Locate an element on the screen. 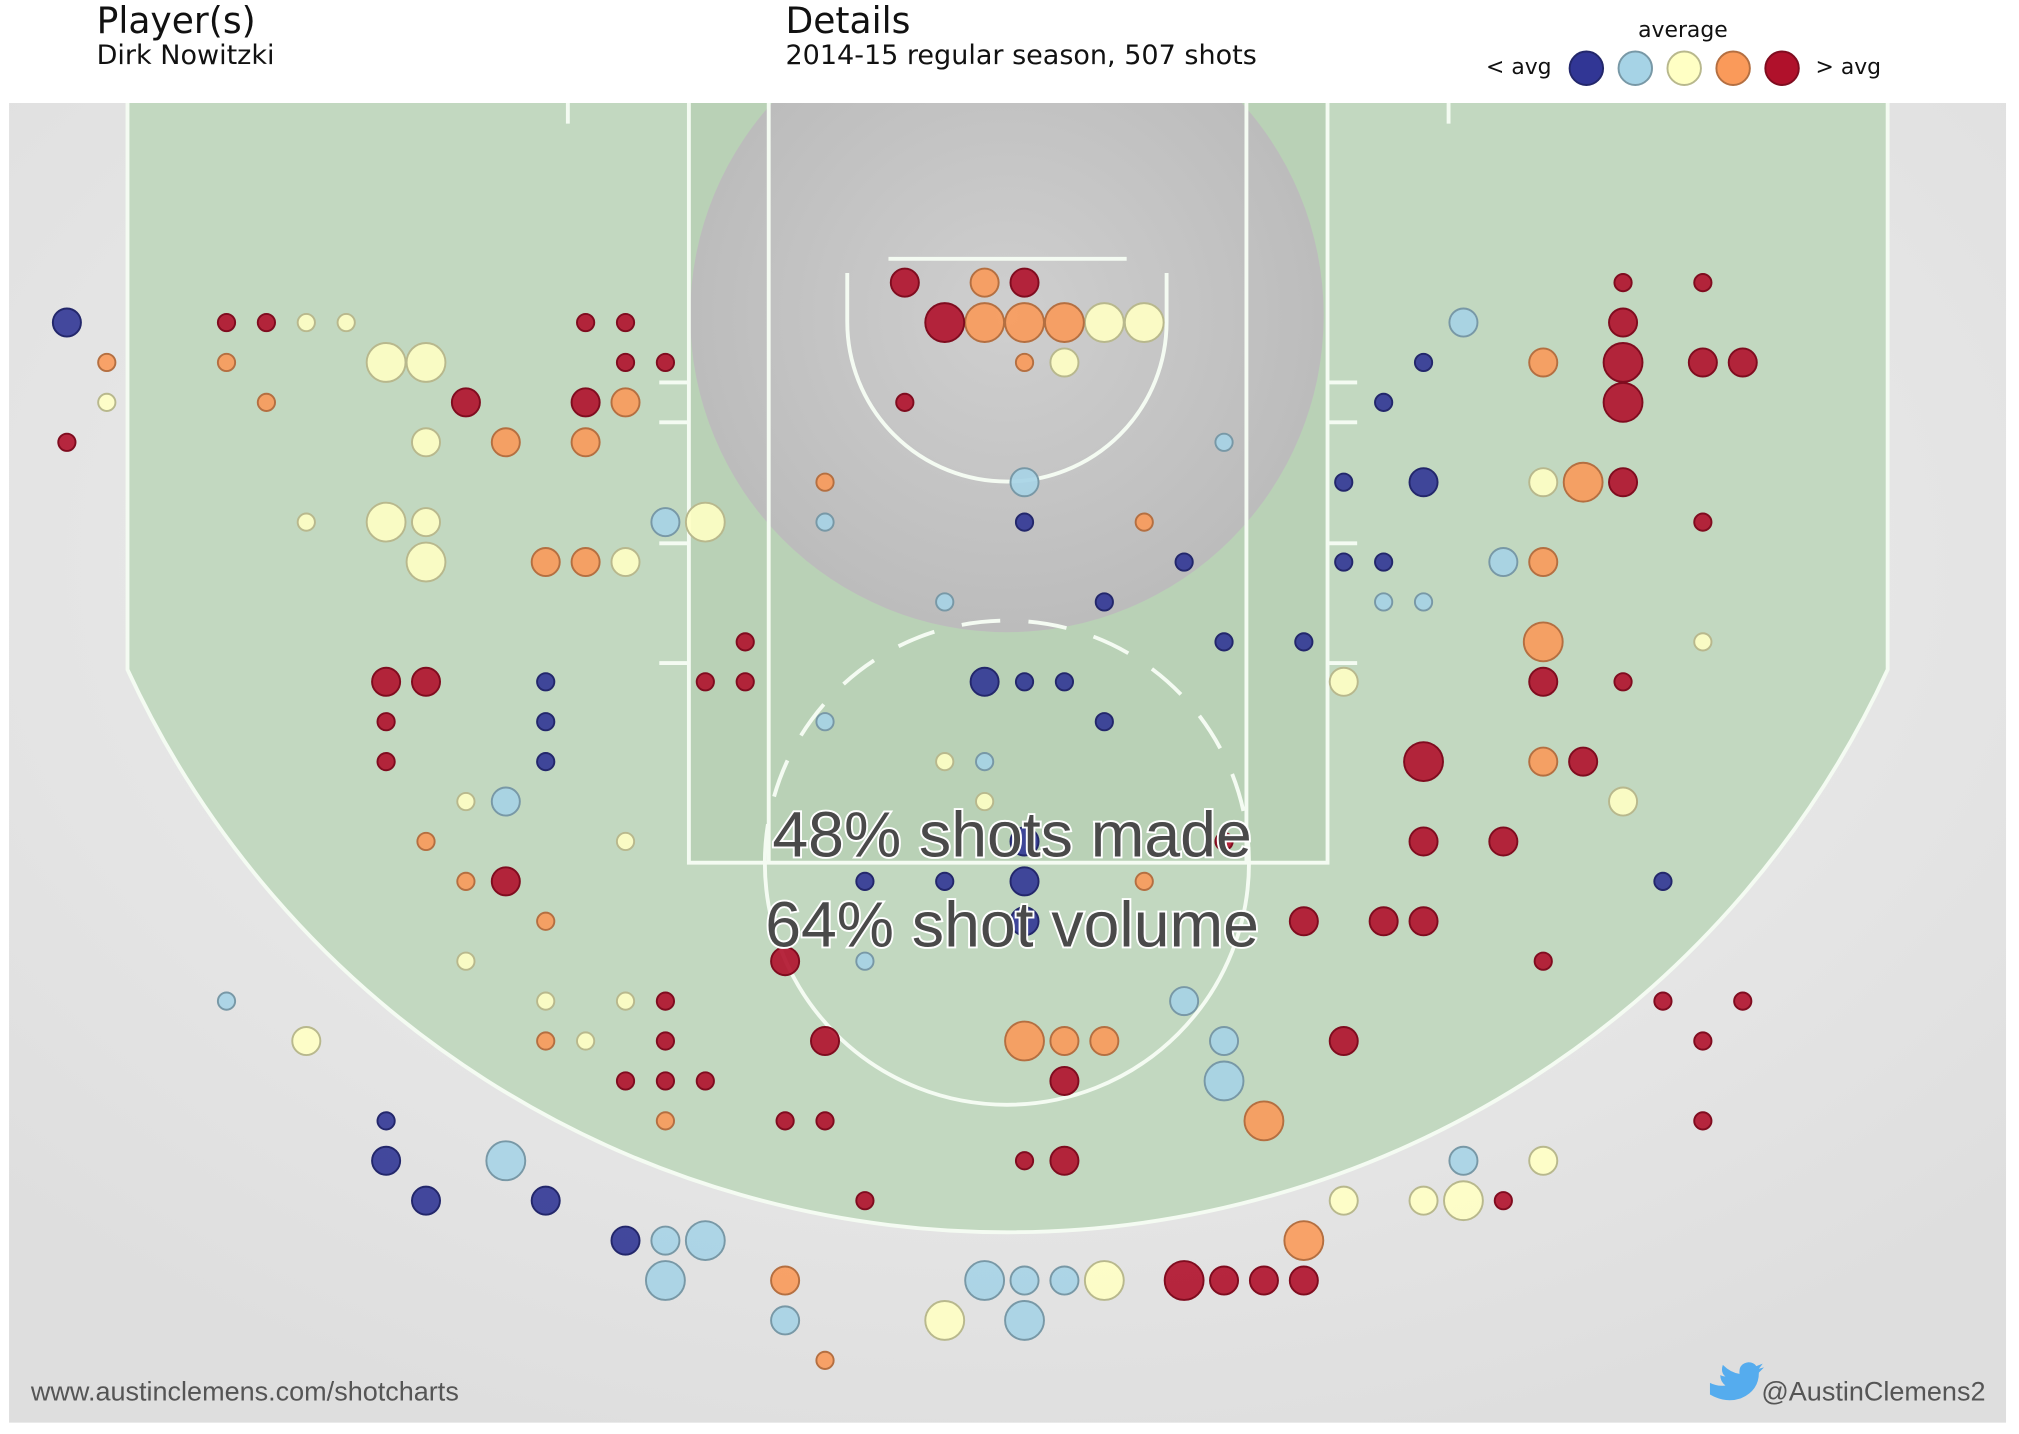  details-heading: Details is located at coordinates (847, 21).